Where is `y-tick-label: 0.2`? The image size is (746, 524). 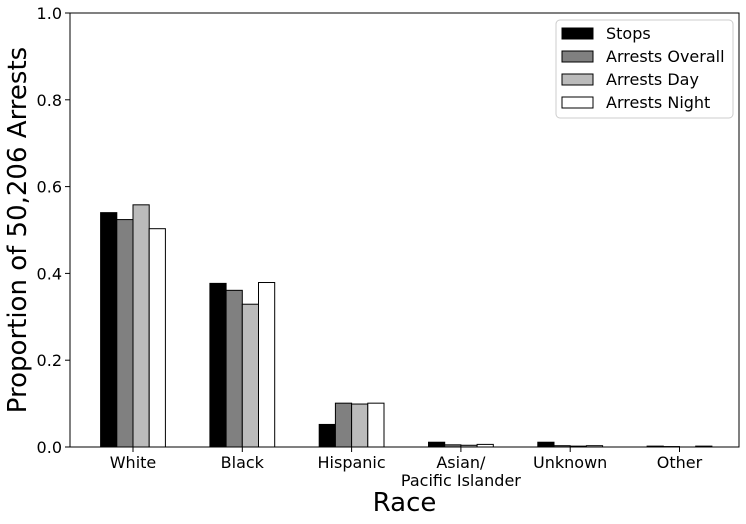 y-tick-label: 0.2 is located at coordinates (49, 360).